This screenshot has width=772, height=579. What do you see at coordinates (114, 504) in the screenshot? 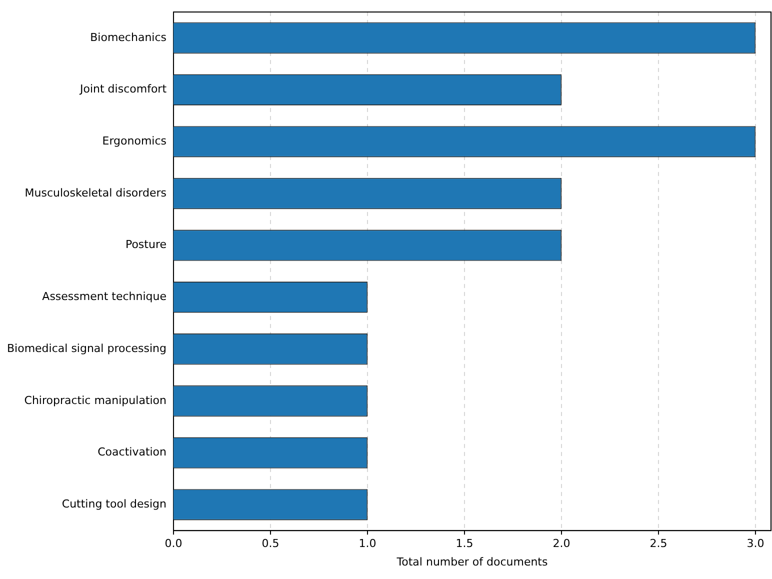
I see `y-tick-label: Cutting tool design` at bounding box center [114, 504].